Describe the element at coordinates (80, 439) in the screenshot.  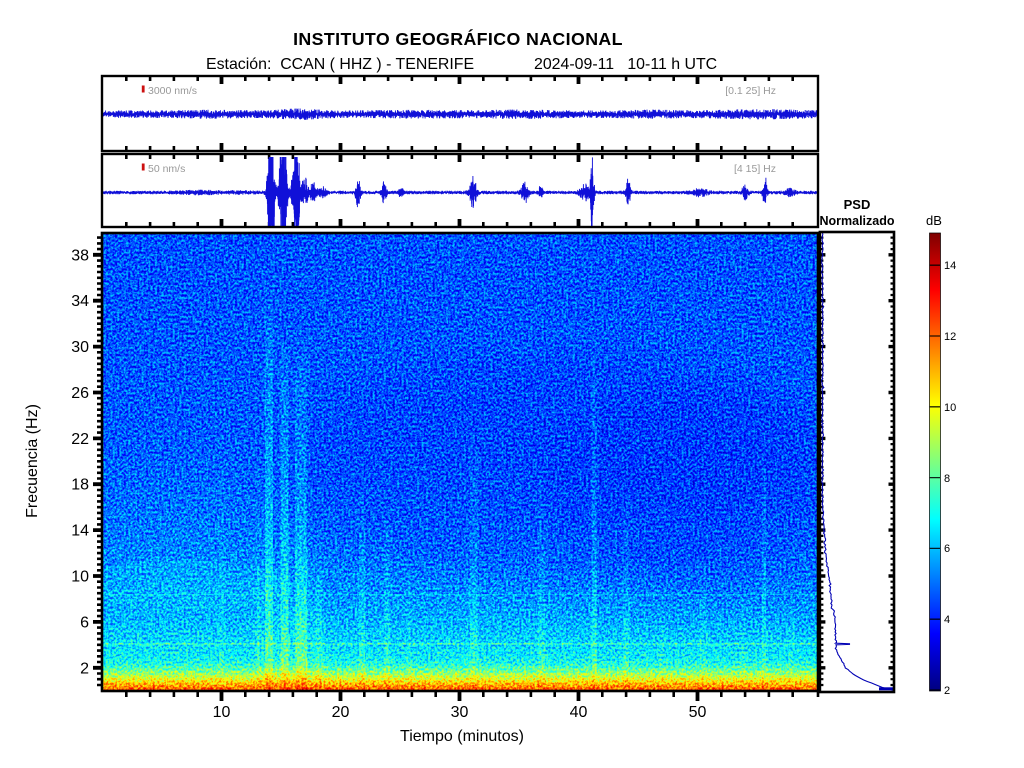
I see `svg-text: 22` at that location.